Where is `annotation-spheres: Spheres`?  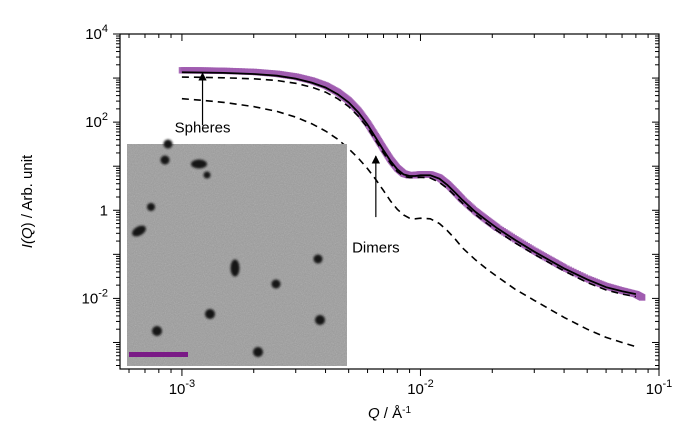
annotation-spheres: Spheres is located at coordinates (203, 104).